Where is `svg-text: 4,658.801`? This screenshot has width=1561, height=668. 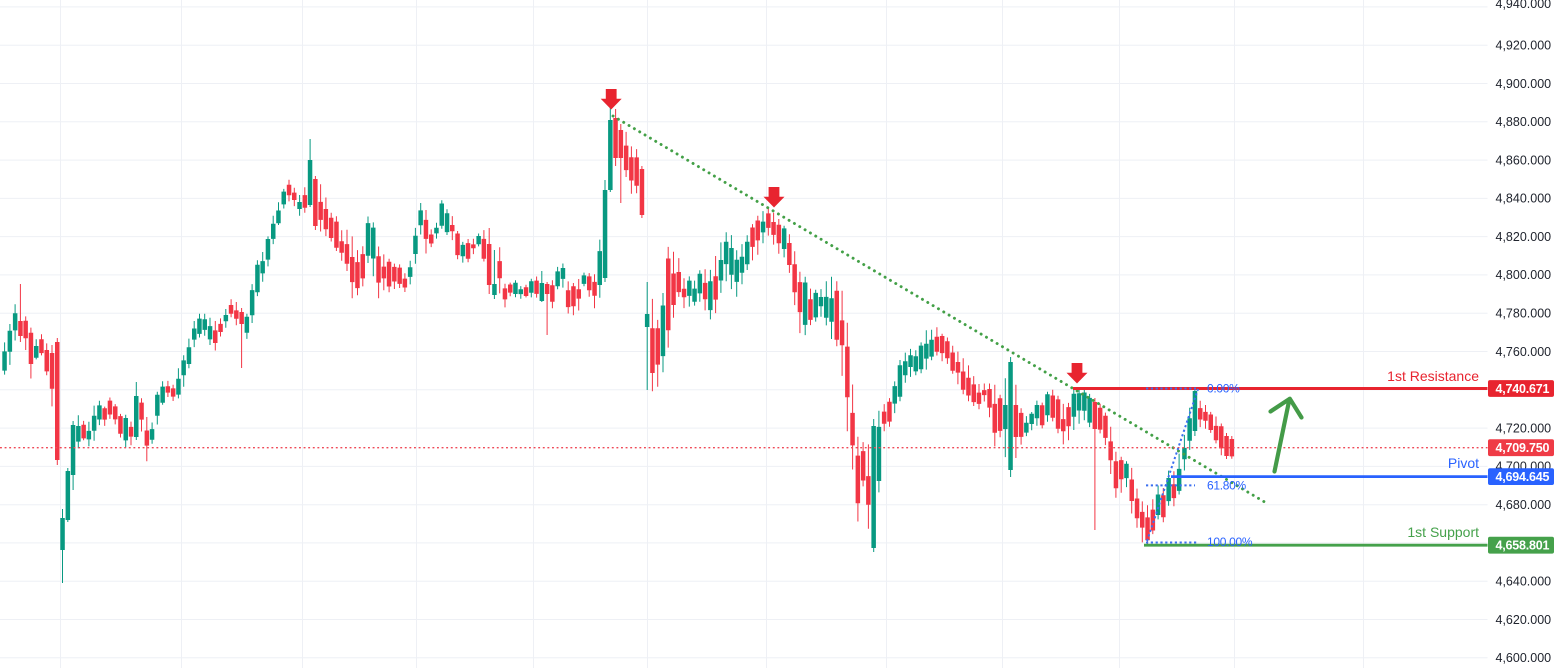 svg-text: 4,658.801 is located at coordinates (1523, 546).